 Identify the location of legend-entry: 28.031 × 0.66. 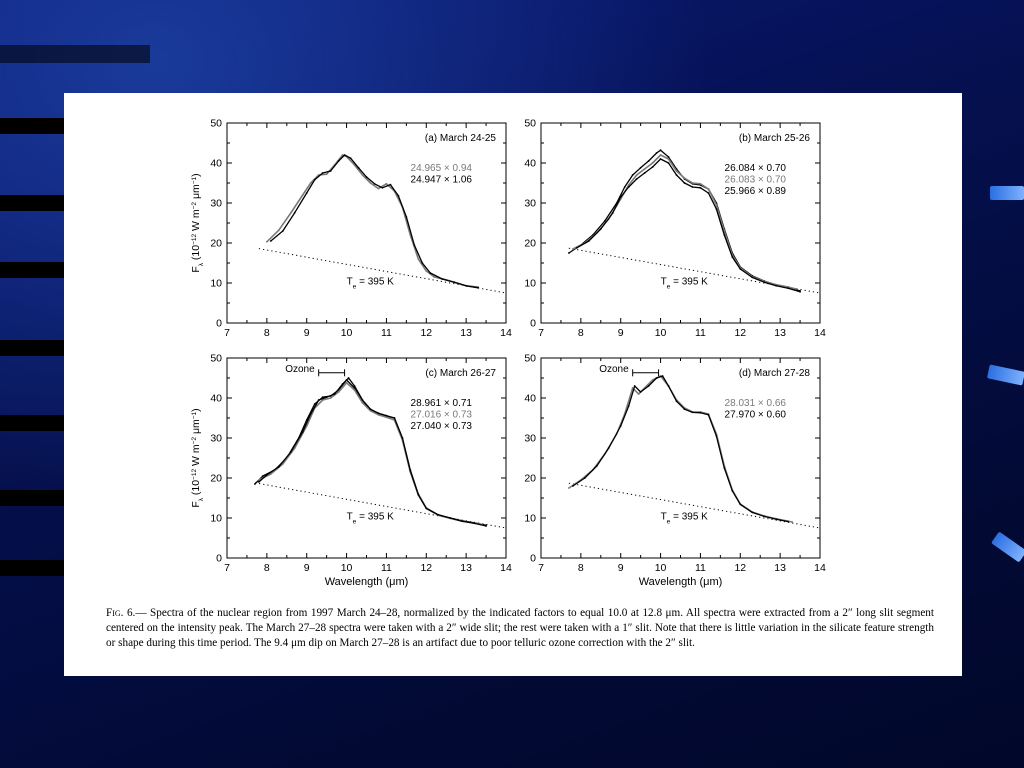
(756, 403).